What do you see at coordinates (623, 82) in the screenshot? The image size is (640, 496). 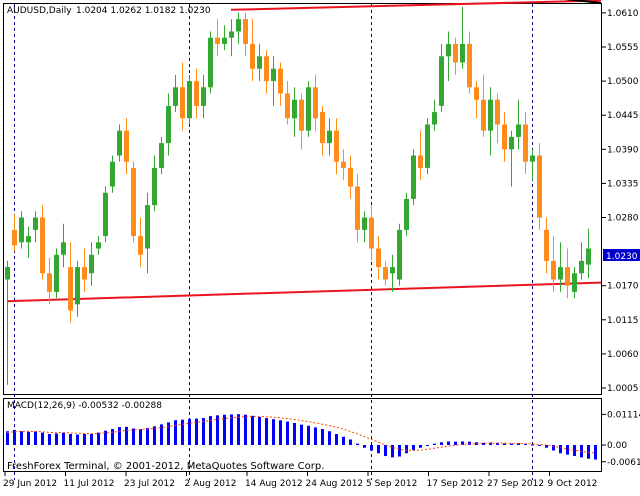 I see `price-tick-label: 1.0500` at bounding box center [623, 82].